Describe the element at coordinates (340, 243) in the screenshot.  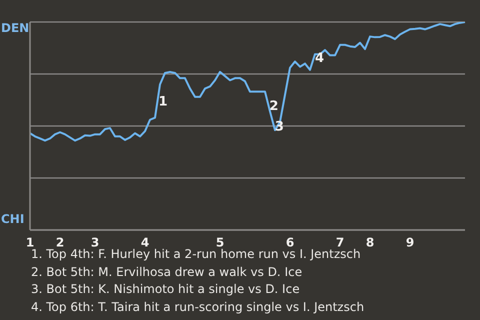
I see `x-tick-label: 7` at that location.